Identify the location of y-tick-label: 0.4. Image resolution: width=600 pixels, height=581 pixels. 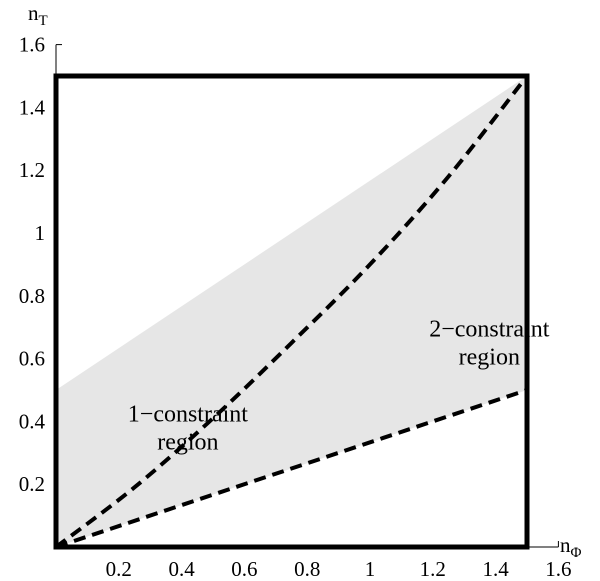
(32, 421).